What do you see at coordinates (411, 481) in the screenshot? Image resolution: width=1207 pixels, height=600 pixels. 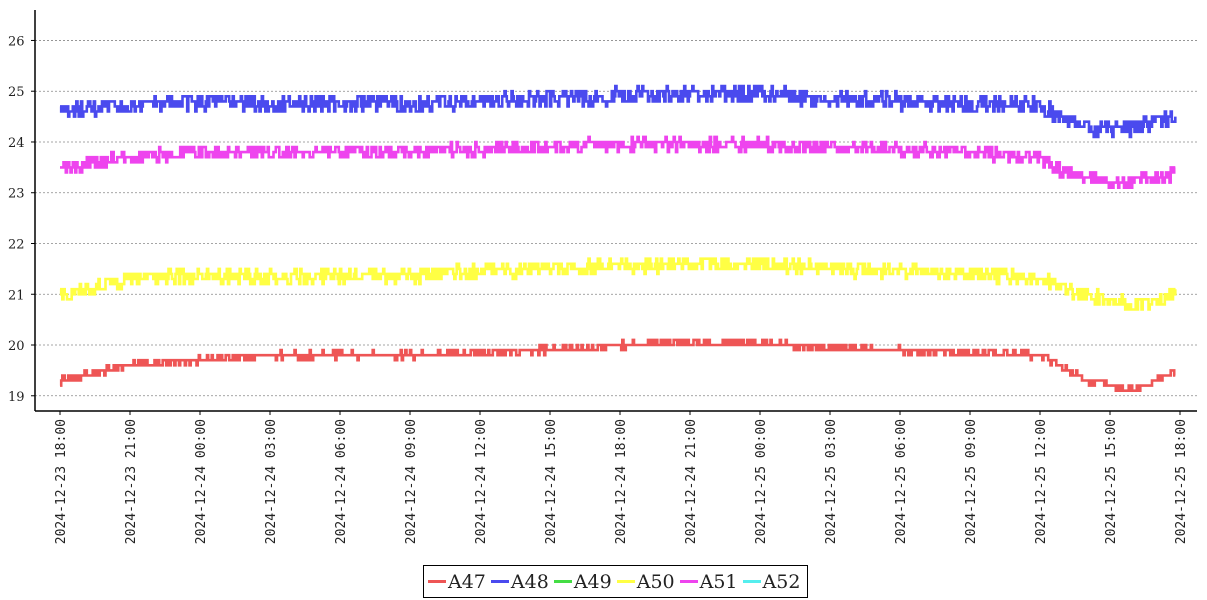 I see `x-tick-label: 2024-12-24 09:00` at bounding box center [411, 481].